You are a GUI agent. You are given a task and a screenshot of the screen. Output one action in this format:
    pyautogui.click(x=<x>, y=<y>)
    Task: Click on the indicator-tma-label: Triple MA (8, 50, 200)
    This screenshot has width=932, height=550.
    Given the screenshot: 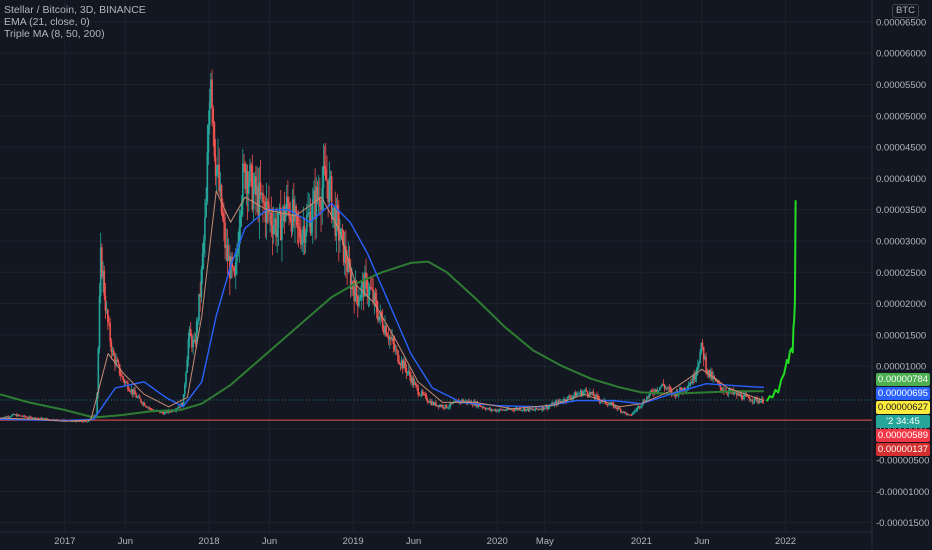 What is the action you would take?
    pyautogui.click(x=54, y=34)
    